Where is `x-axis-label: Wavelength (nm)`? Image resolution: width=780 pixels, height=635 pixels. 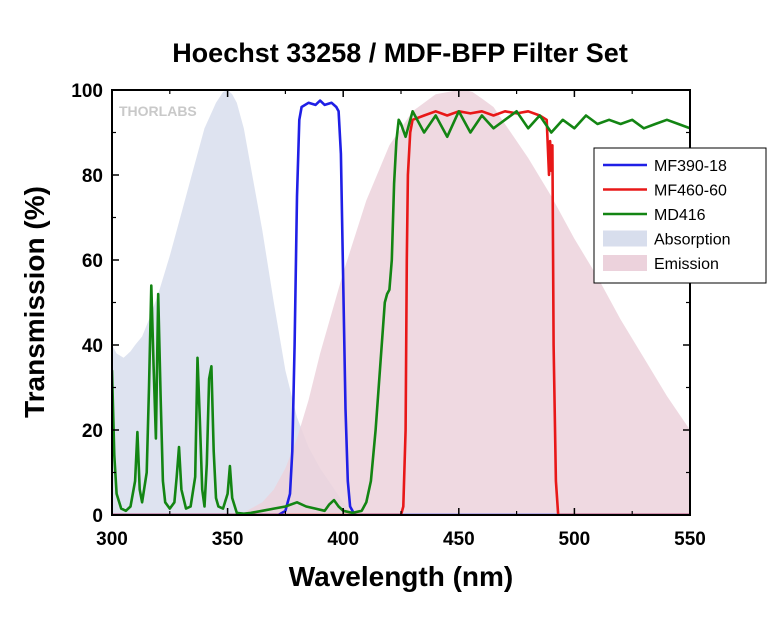
x-axis-label: Wavelength (nm) is located at coordinates (401, 576).